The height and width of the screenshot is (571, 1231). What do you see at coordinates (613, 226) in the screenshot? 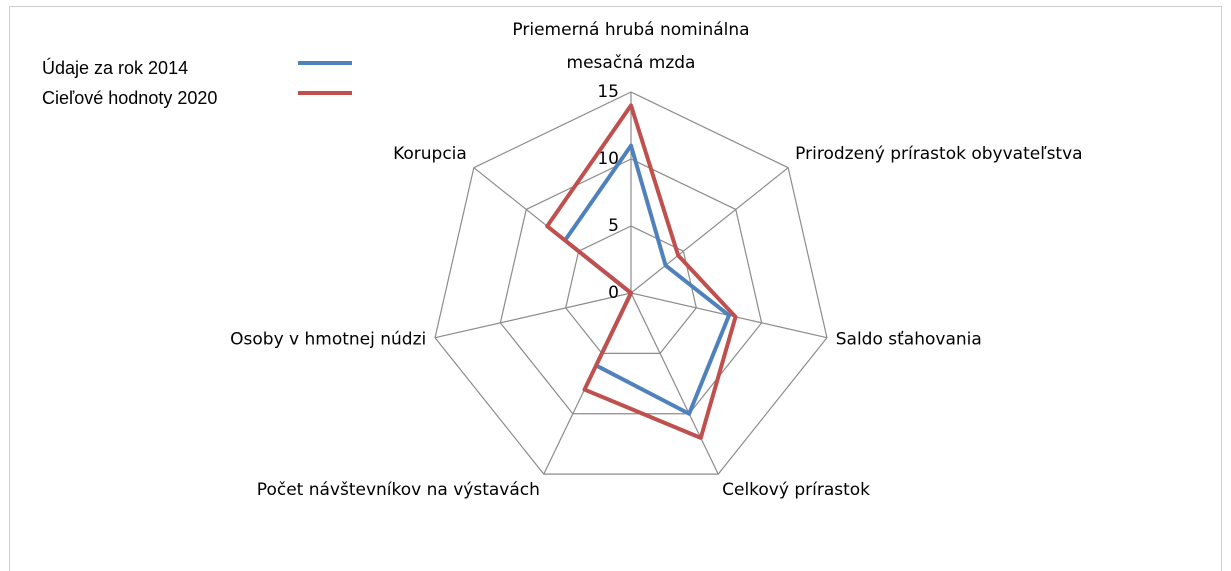
I see `r-tick-label: 5` at bounding box center [613, 226].